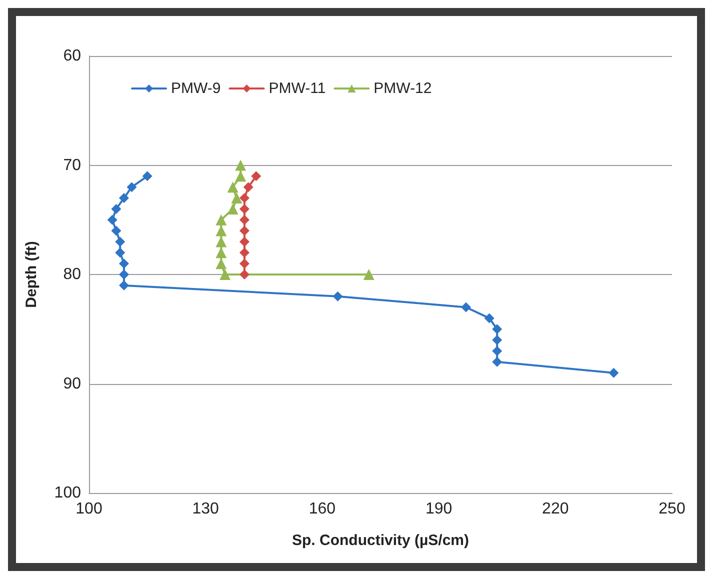  Describe the element at coordinates (68, 493) in the screenshot. I see `y-tick-label: 100` at that location.